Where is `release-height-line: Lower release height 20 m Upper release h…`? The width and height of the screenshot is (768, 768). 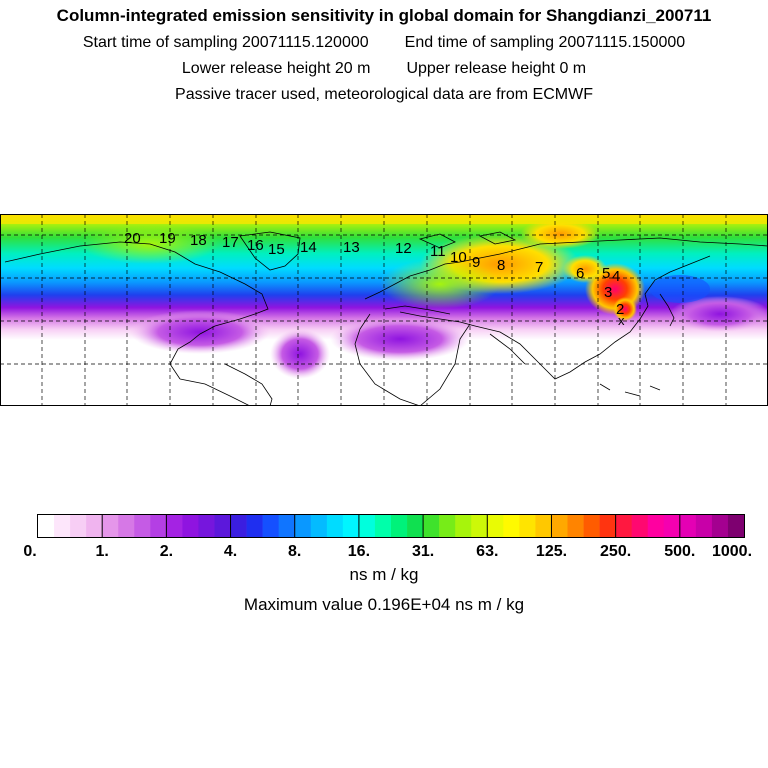
release-height-line: Lower release height 20 m Upper release h… is located at coordinates (384, 69).